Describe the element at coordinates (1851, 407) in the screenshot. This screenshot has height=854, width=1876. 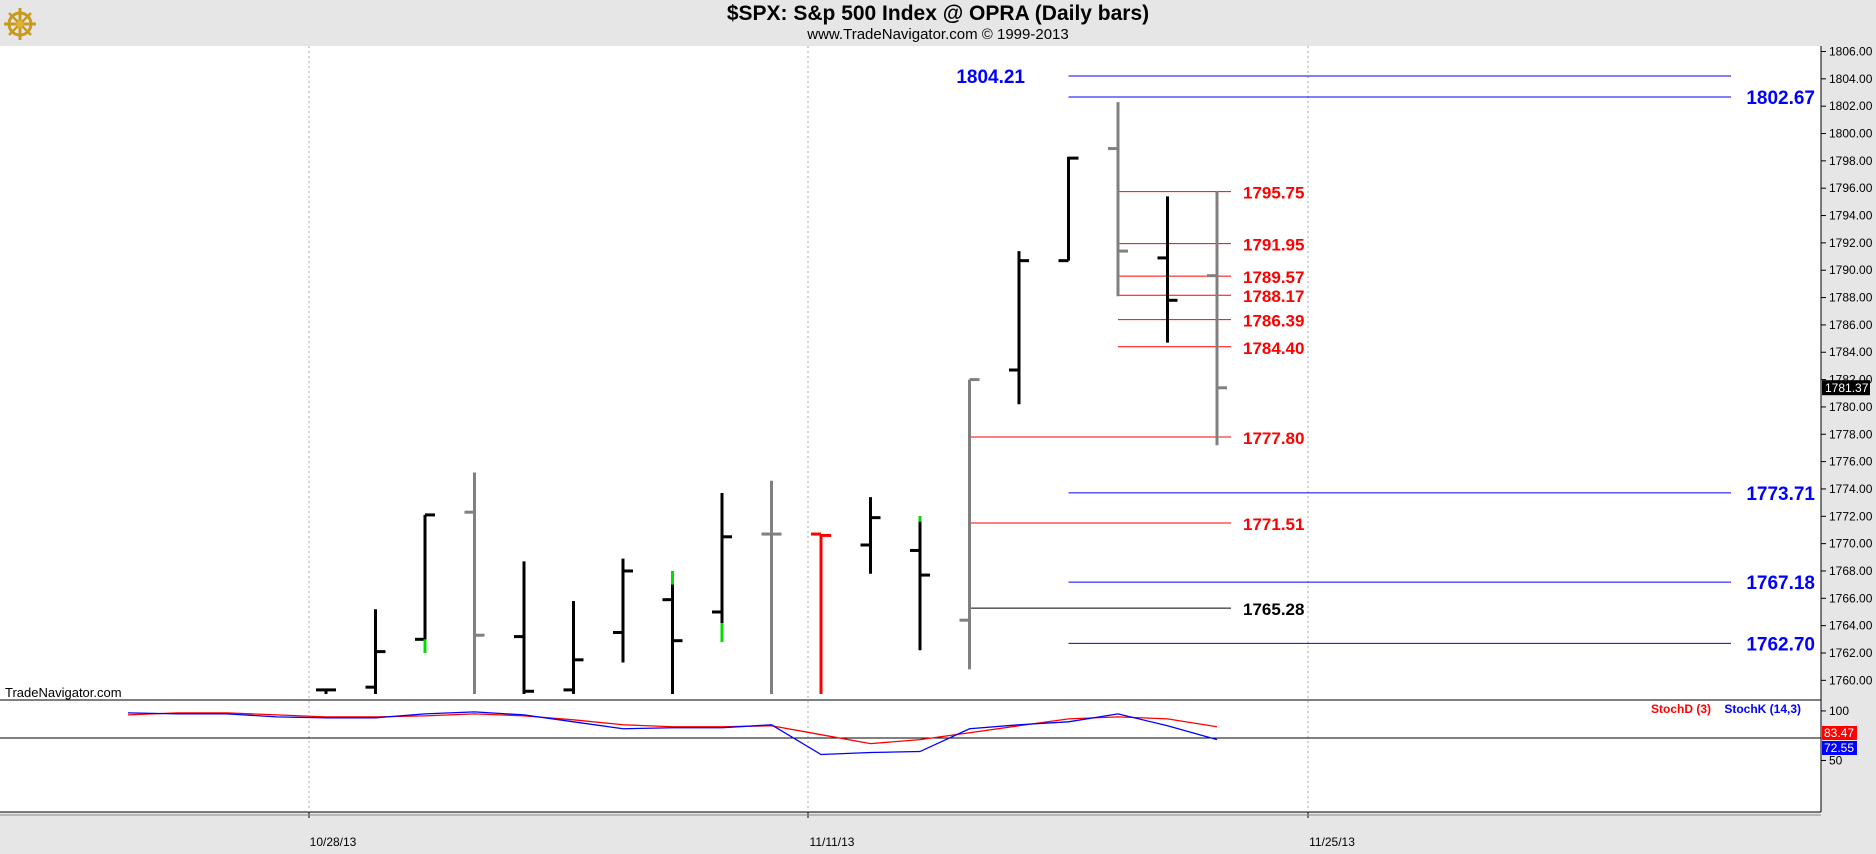
I see `y-tick-label: 1780.00` at that location.